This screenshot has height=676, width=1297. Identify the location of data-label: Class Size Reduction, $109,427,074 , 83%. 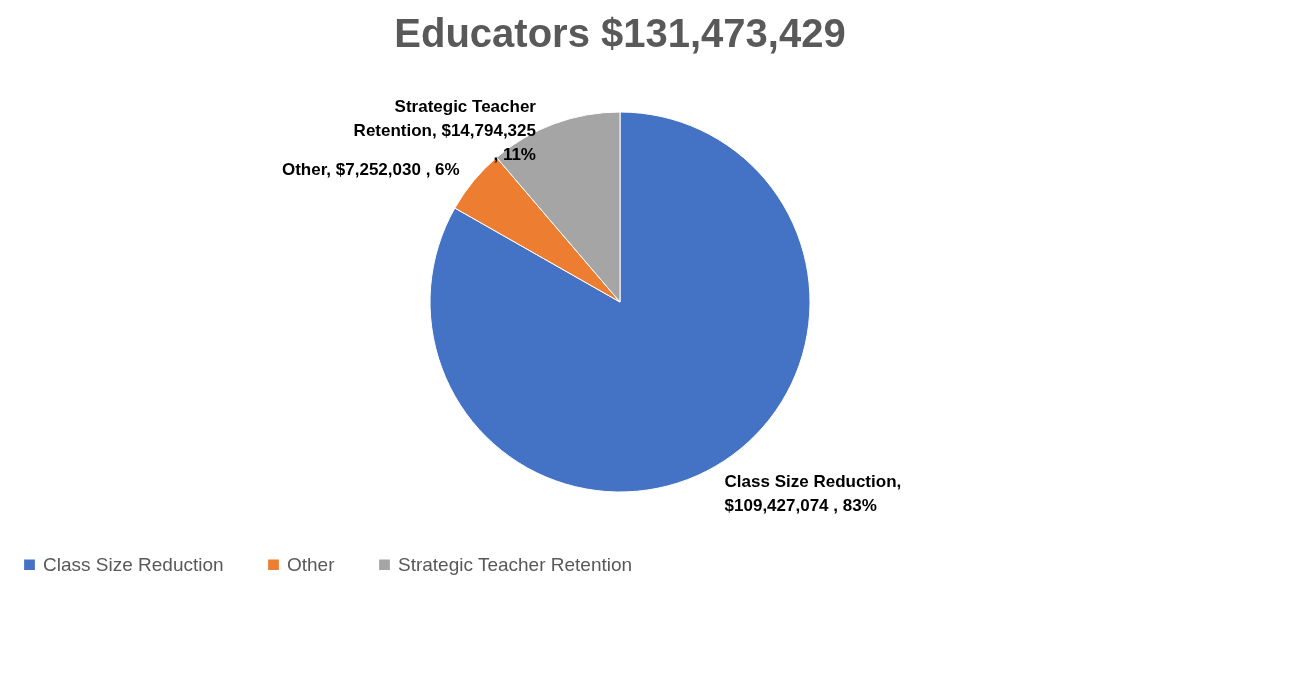
(813, 493).